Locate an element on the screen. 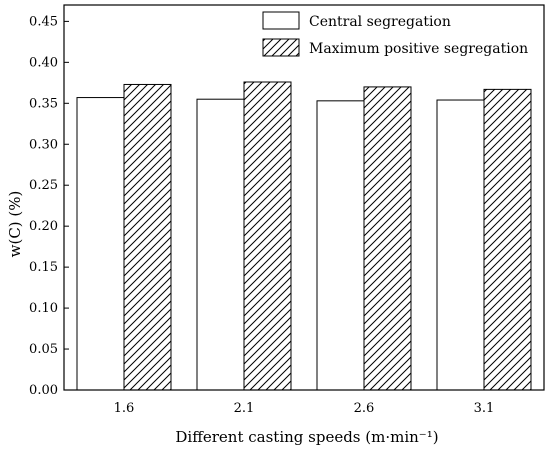  legend-label-central: Central segregation is located at coordinates (380, 22).